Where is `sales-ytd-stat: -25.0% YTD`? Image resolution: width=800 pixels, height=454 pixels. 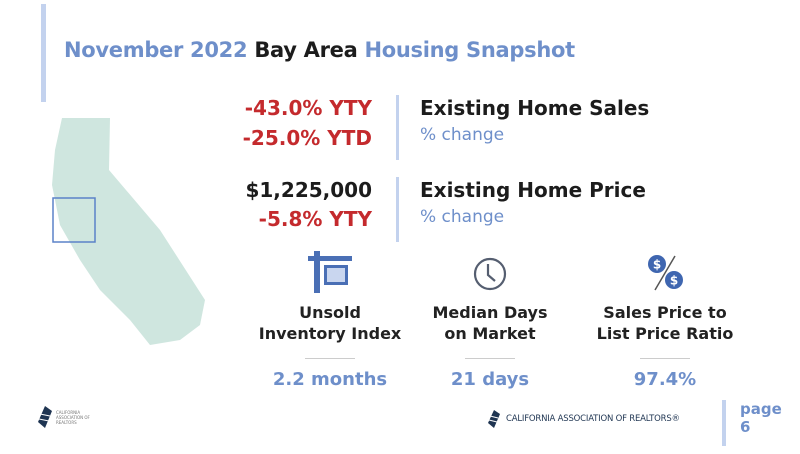 sales-ytd-stat: -25.0% YTD is located at coordinates (307, 138).